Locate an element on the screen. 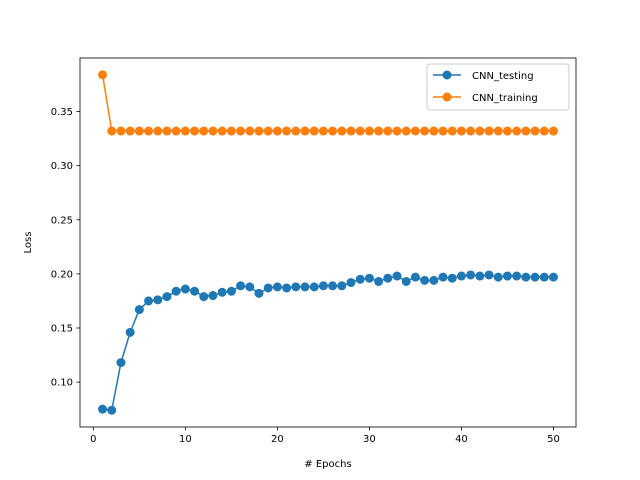 The height and width of the screenshot is (480, 640). legend: CNN_testing CNN_training is located at coordinates (498, 87).